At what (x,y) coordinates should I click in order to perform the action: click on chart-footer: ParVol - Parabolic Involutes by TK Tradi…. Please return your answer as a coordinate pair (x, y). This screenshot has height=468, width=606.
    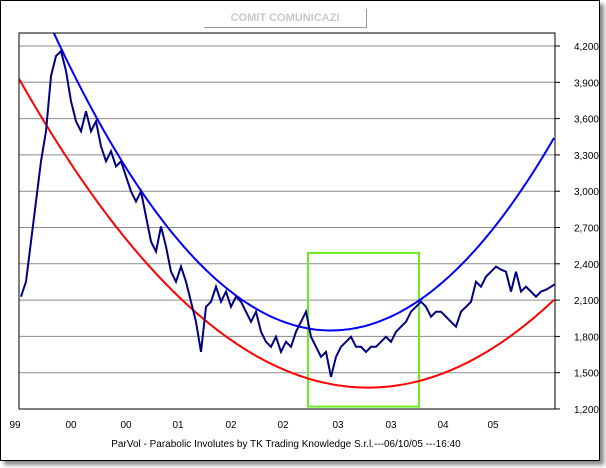
    Looking at the image, I should click on (286, 444).